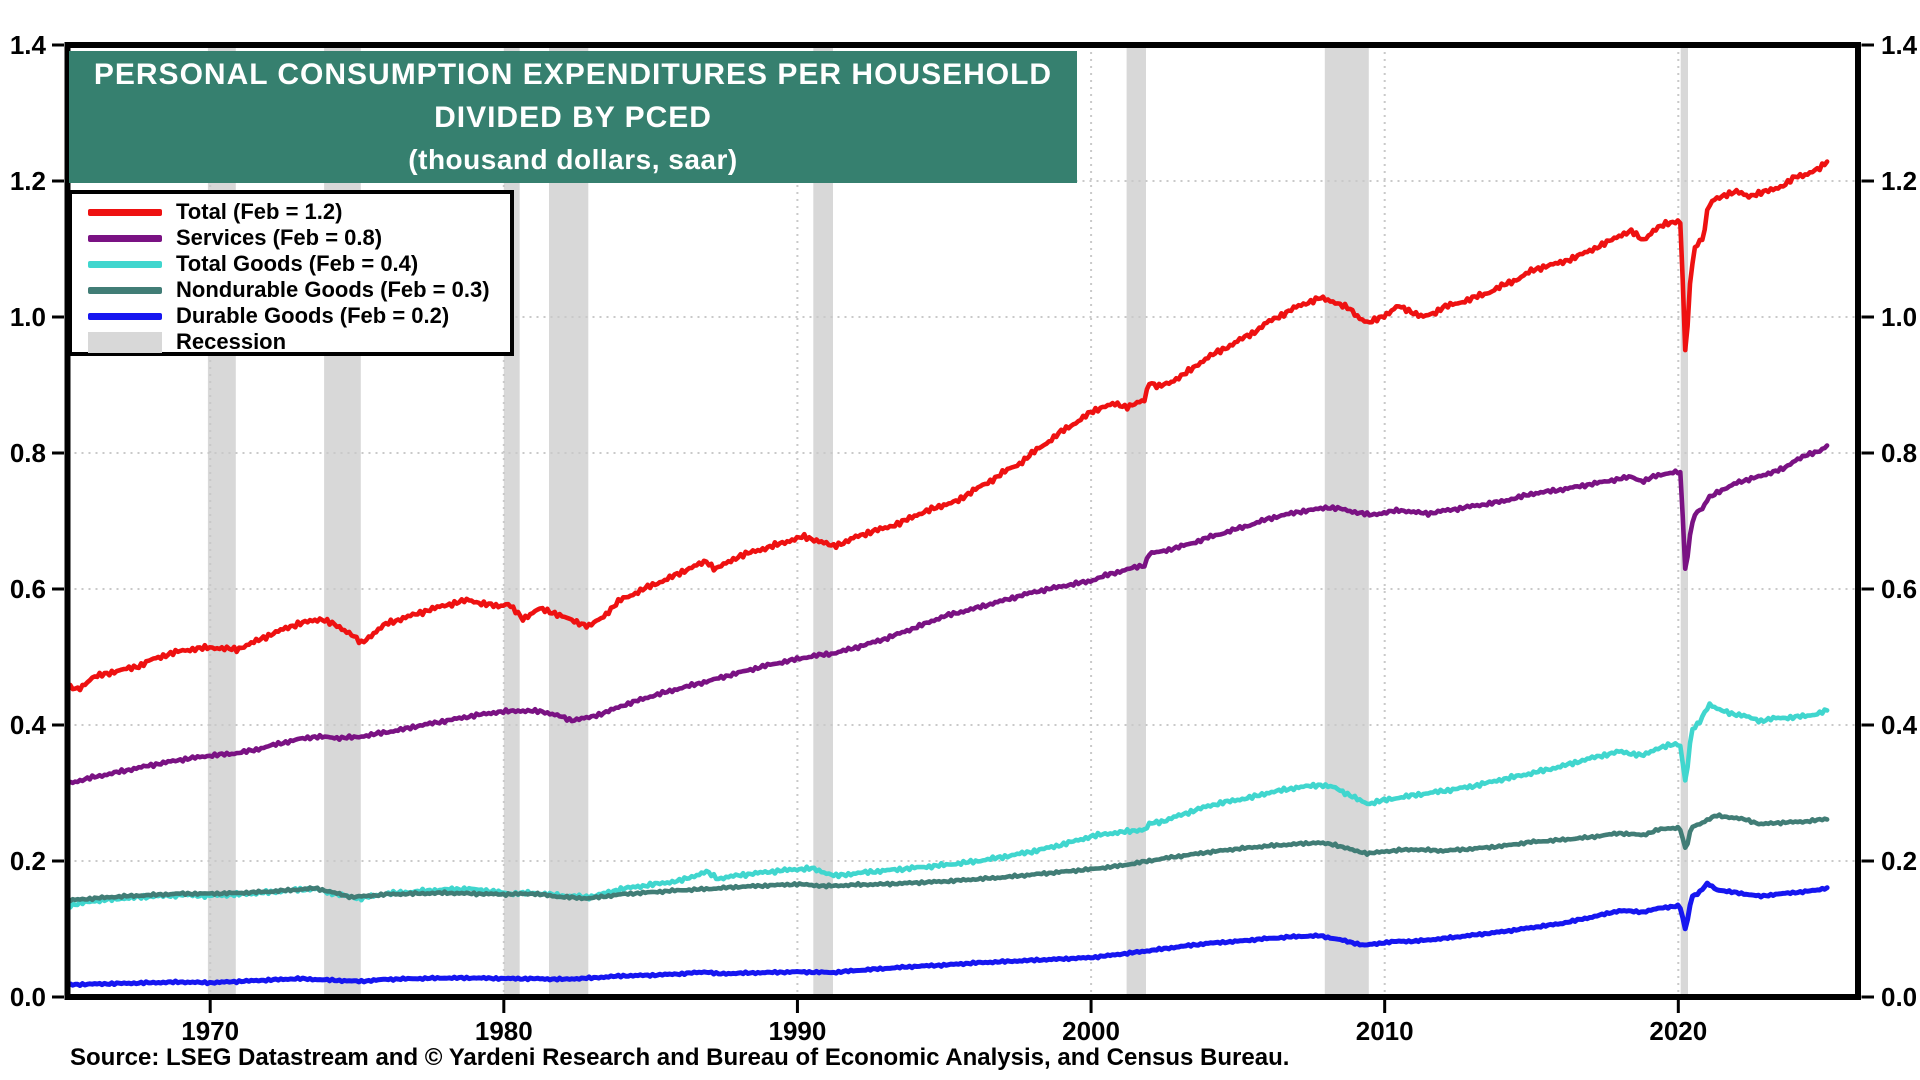 The width and height of the screenshot is (1920, 1080). What do you see at coordinates (333, 289) in the screenshot?
I see `legend-item-label: Nondurable Goods (Feb = 0.3)` at bounding box center [333, 289].